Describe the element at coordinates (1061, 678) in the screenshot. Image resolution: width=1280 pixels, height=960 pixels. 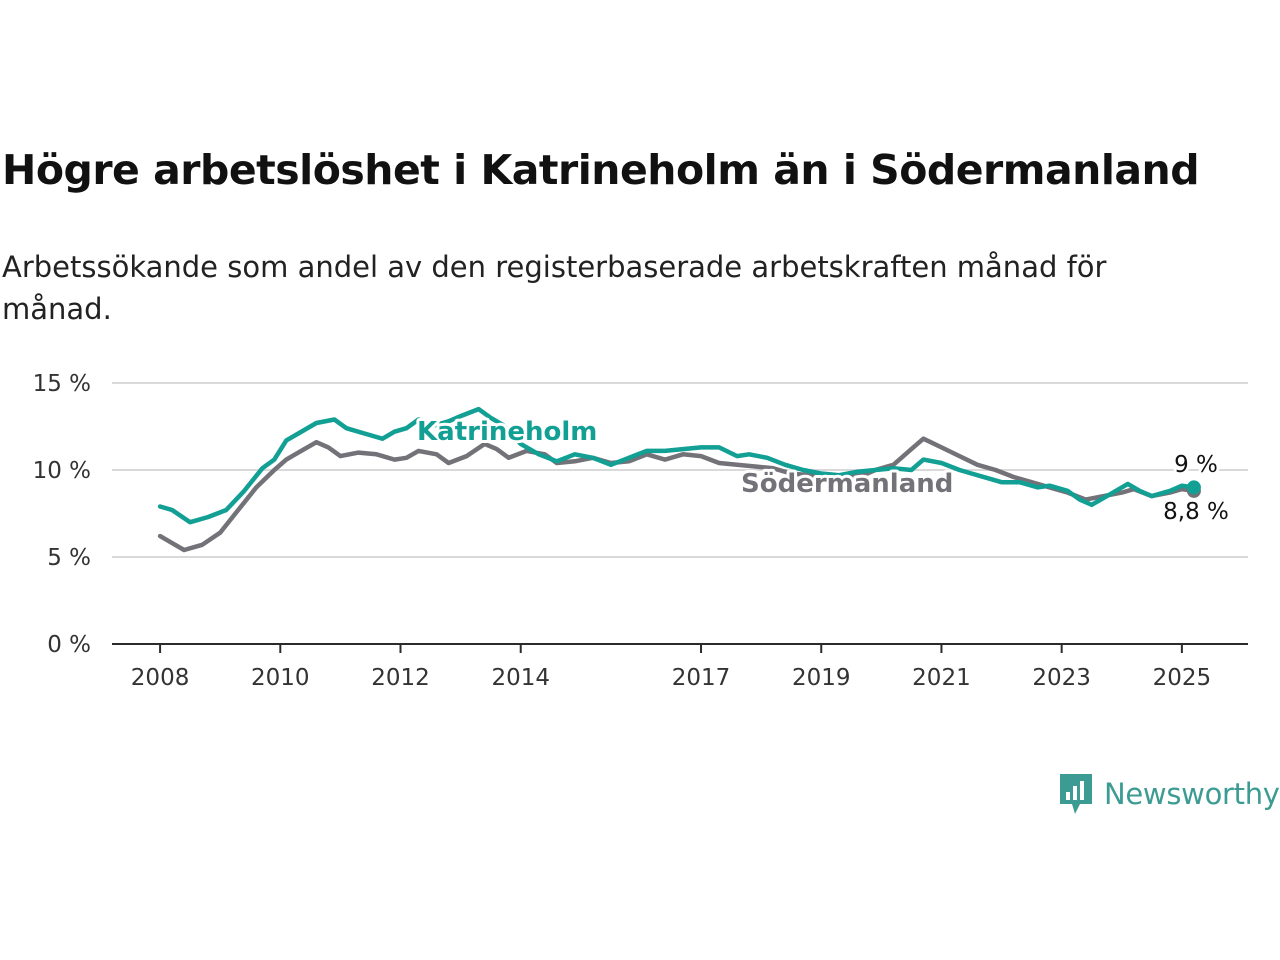
I see `x-tick-label: 2023` at that location.